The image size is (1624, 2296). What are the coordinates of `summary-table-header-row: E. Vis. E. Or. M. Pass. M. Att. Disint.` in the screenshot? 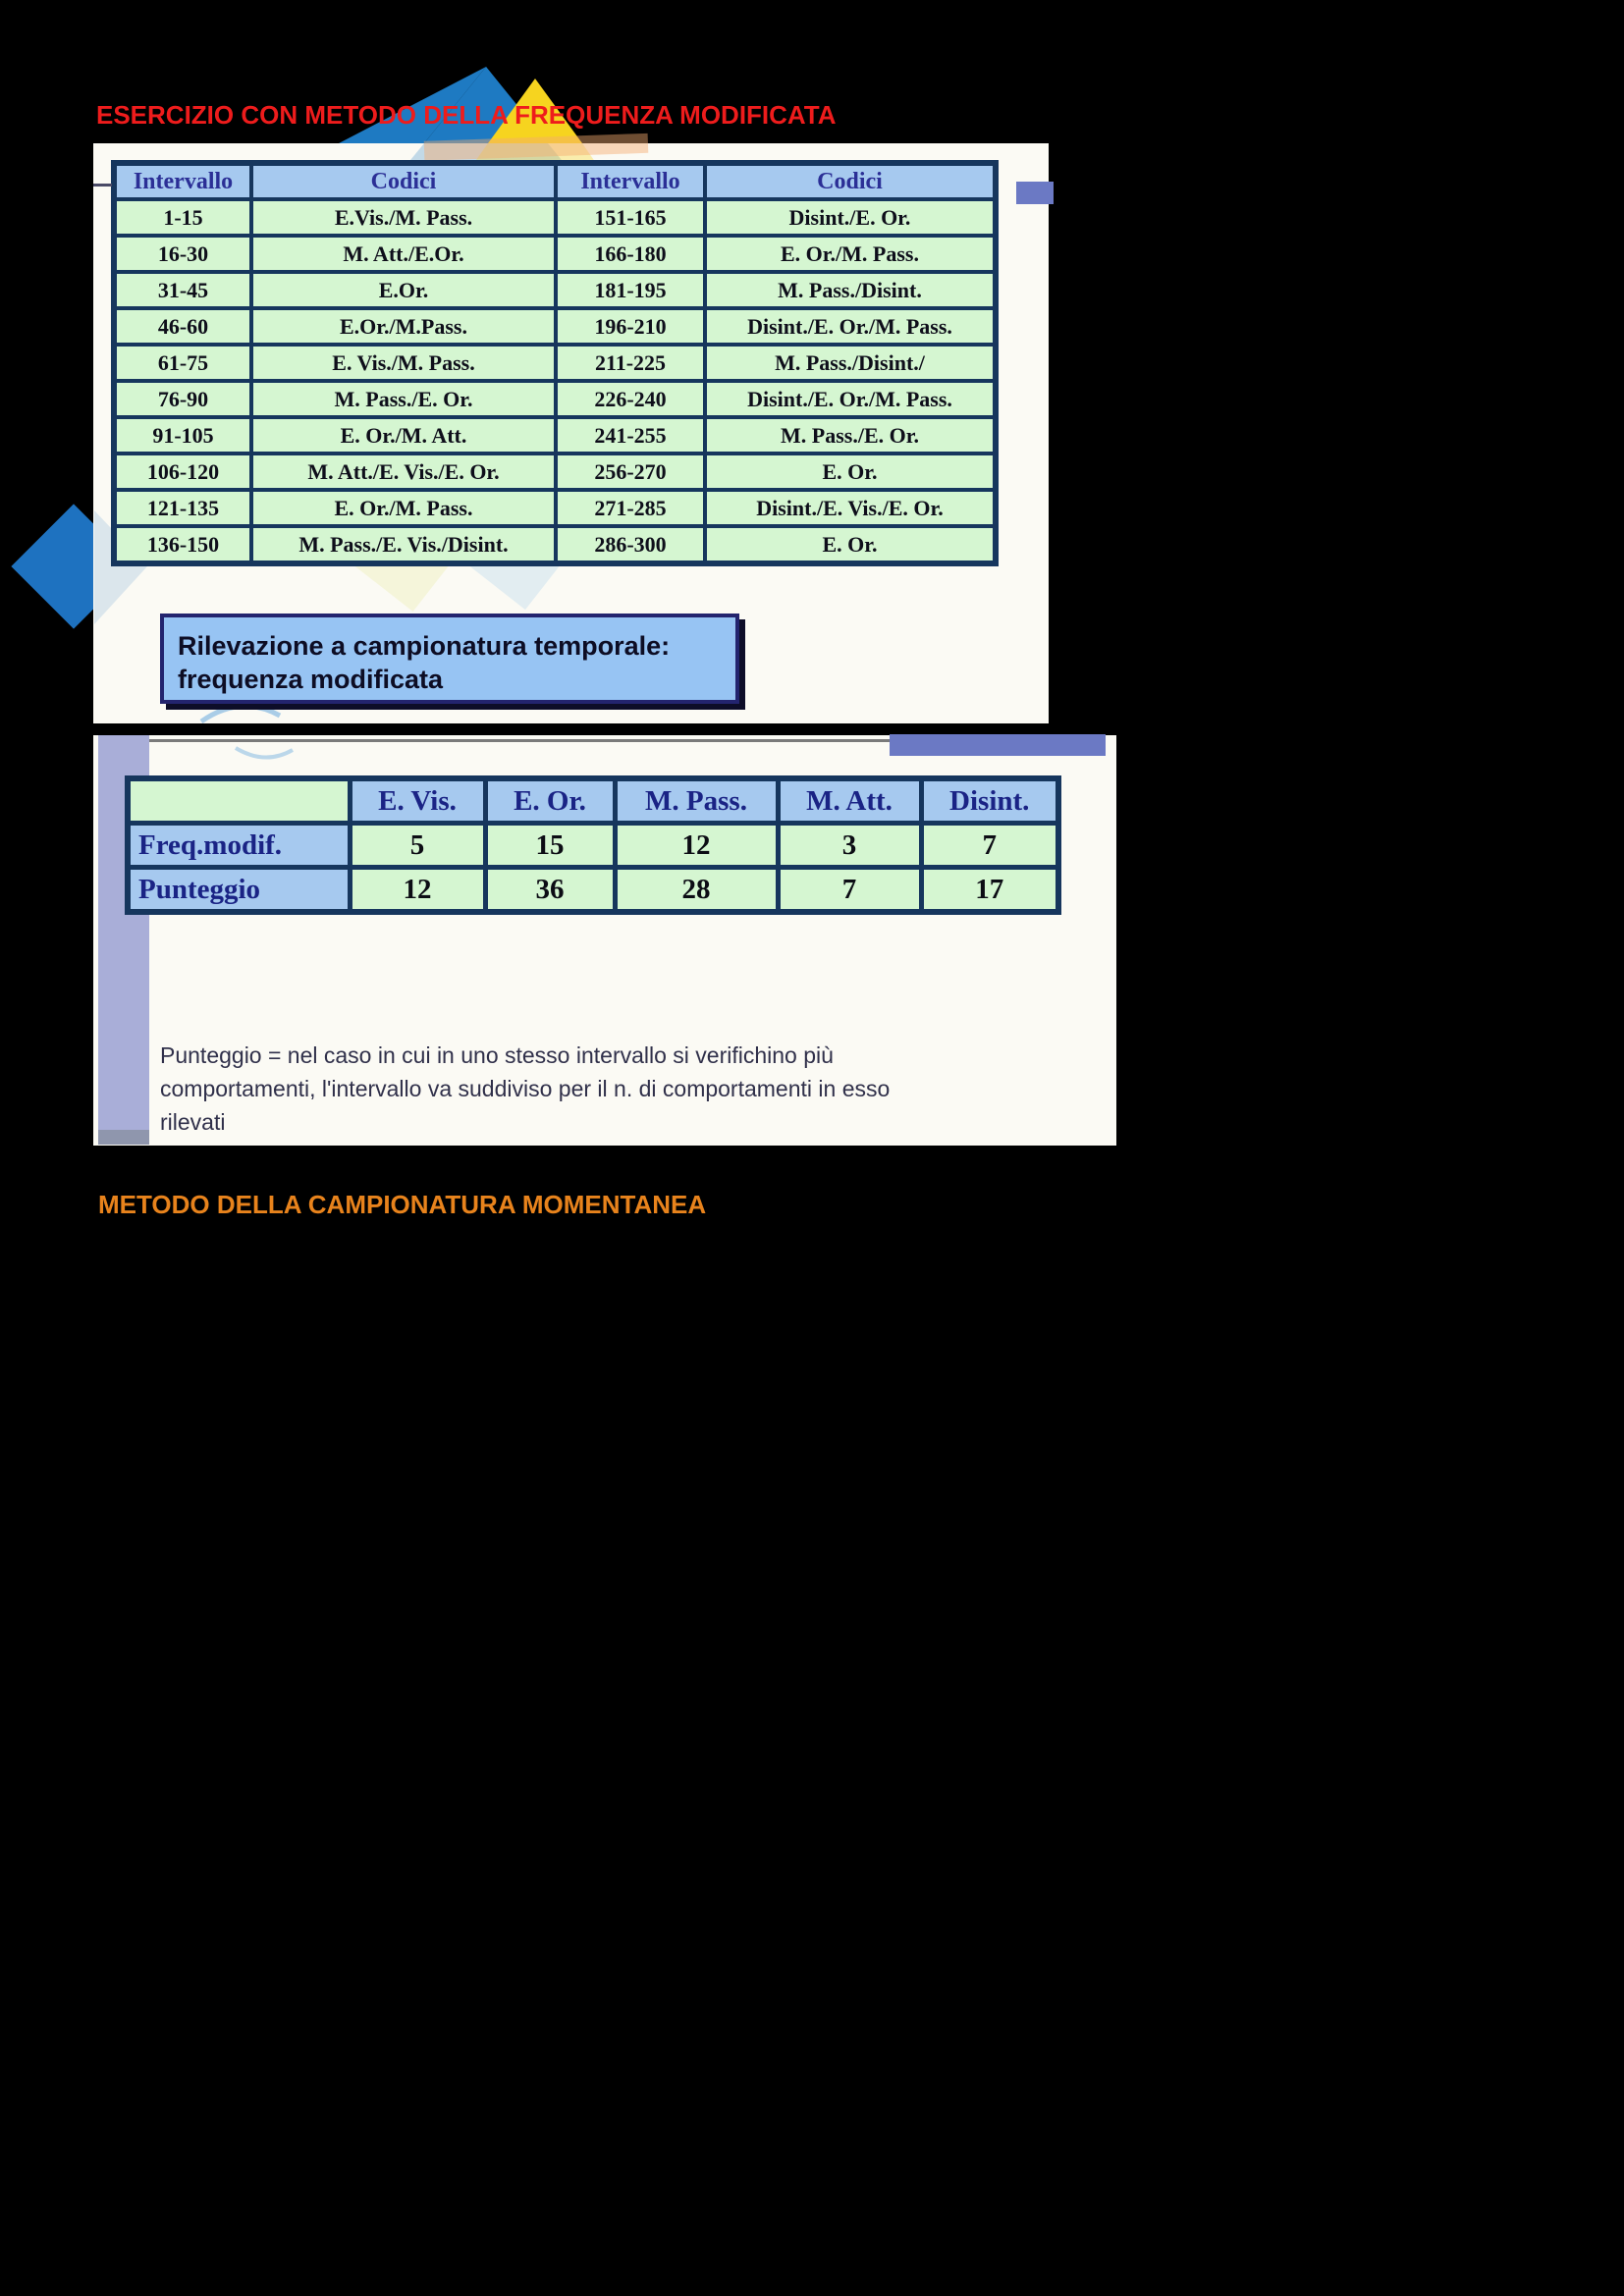 It's located at (593, 800).